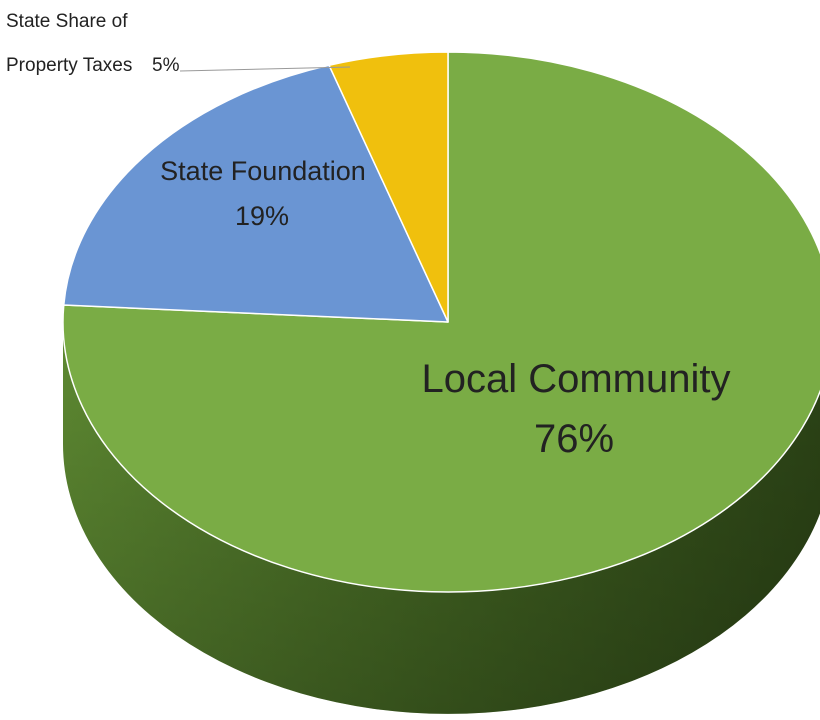  Describe the element at coordinates (265, 69) in the screenshot. I see `callout-leader-line` at that location.